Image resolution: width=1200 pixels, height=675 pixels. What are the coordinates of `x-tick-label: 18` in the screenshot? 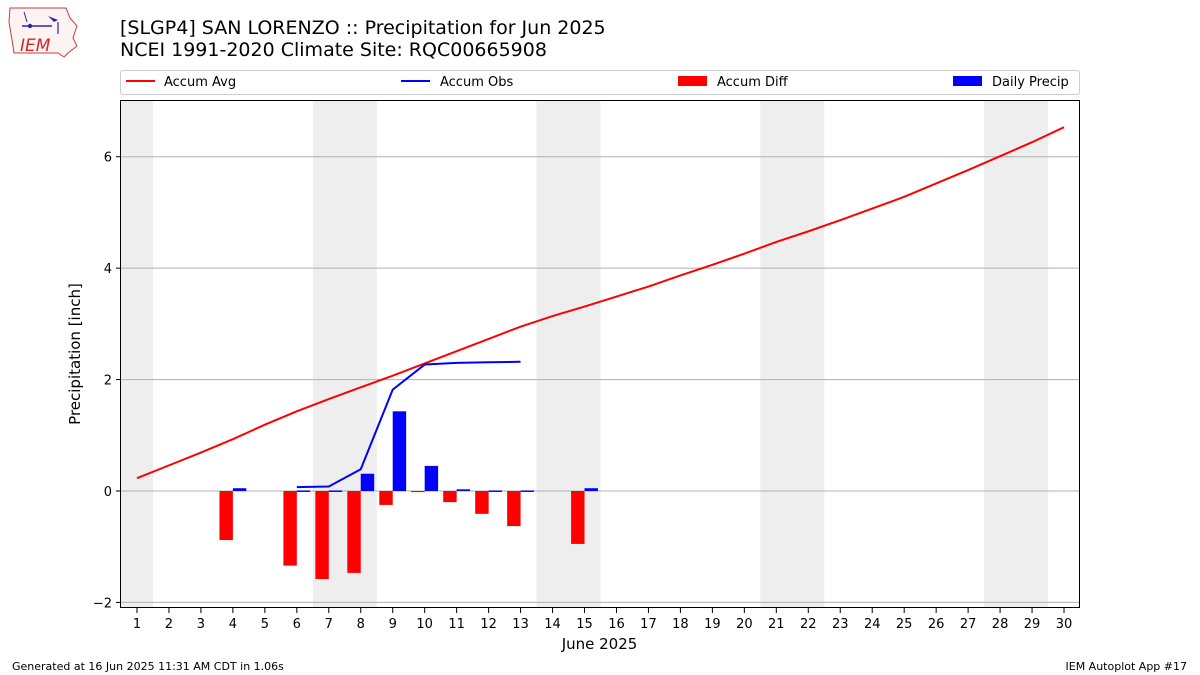 It's located at (680, 624).